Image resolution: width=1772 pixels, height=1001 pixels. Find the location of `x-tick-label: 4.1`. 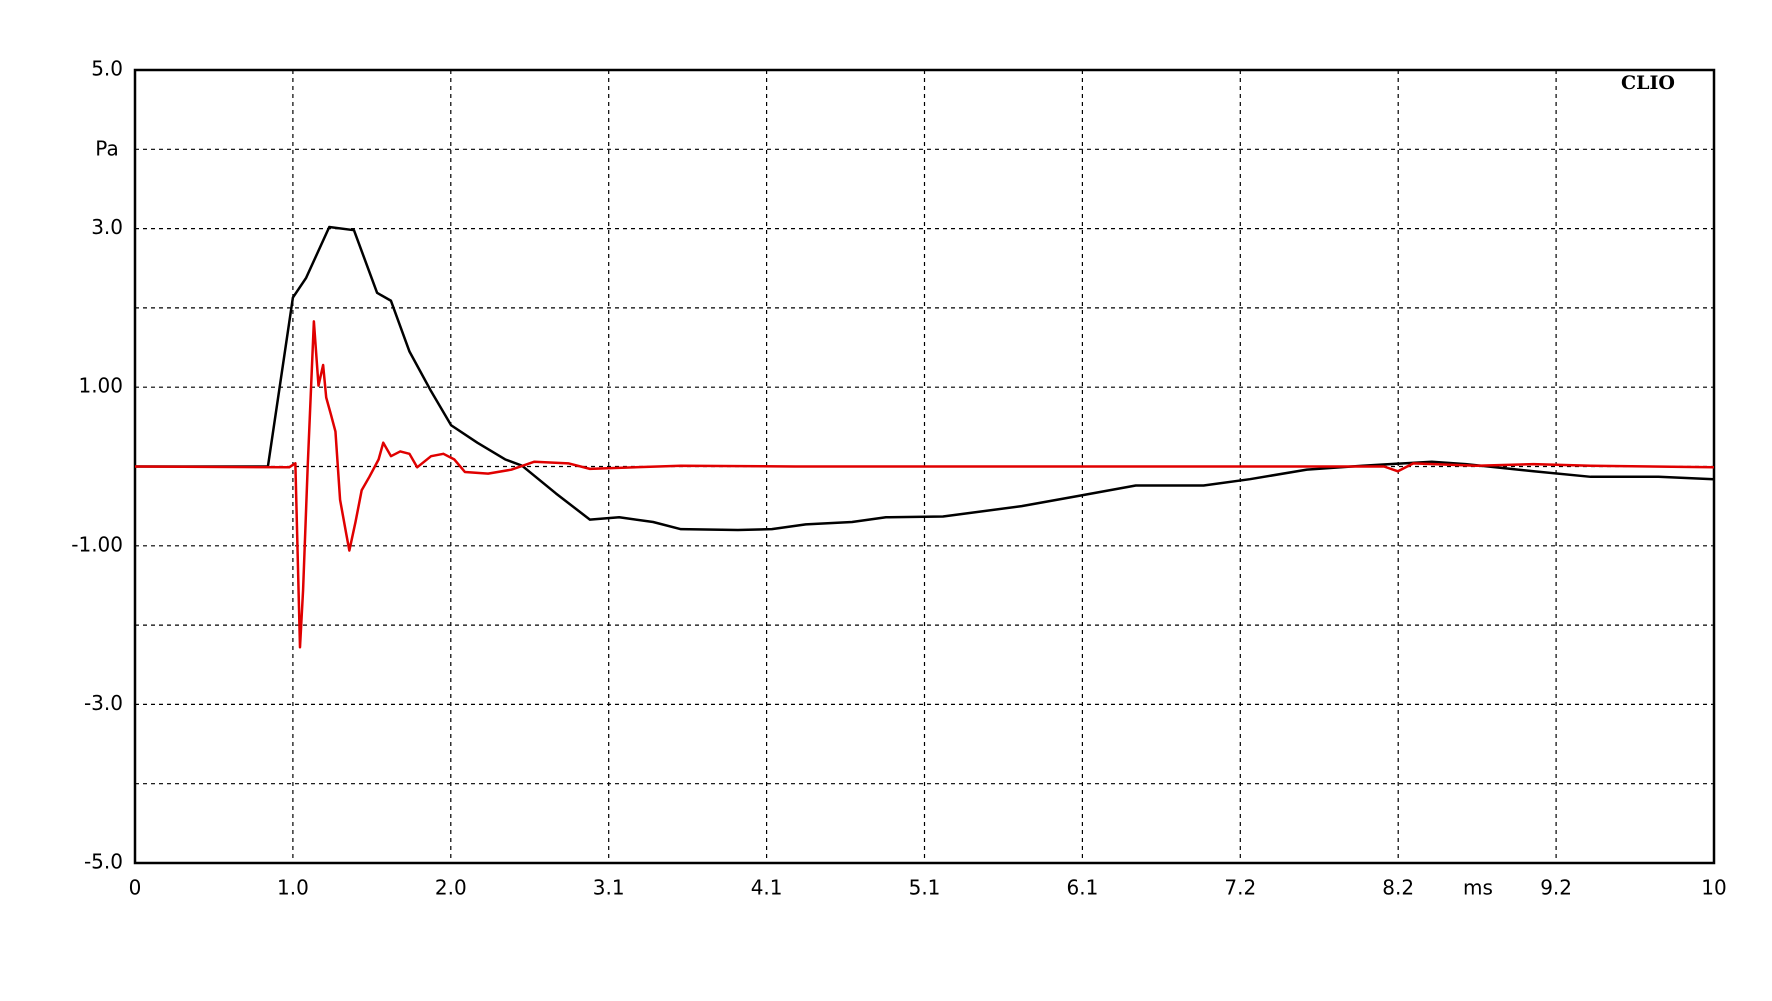

x-tick-label: 4.1 is located at coordinates (767, 888).